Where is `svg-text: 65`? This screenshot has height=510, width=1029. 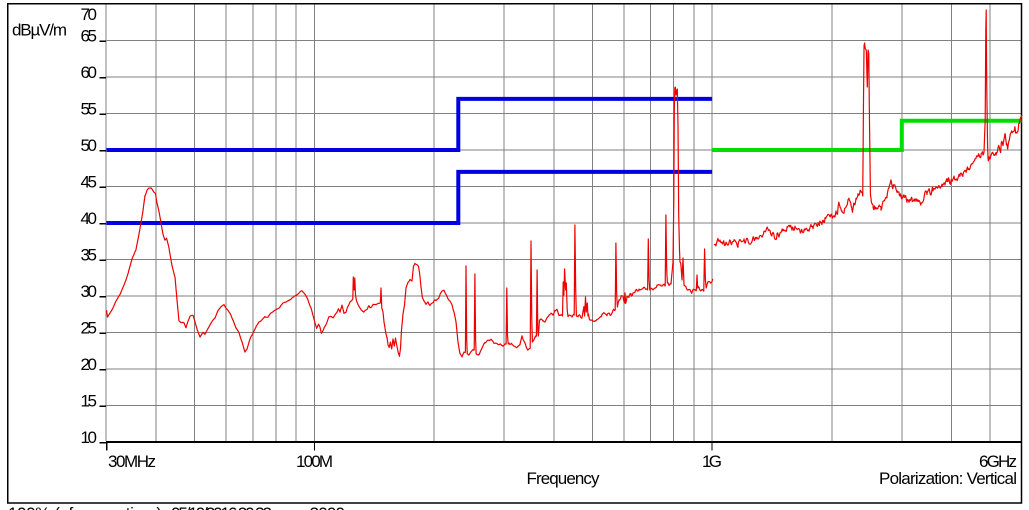
svg-text: 65 is located at coordinates (89, 36).